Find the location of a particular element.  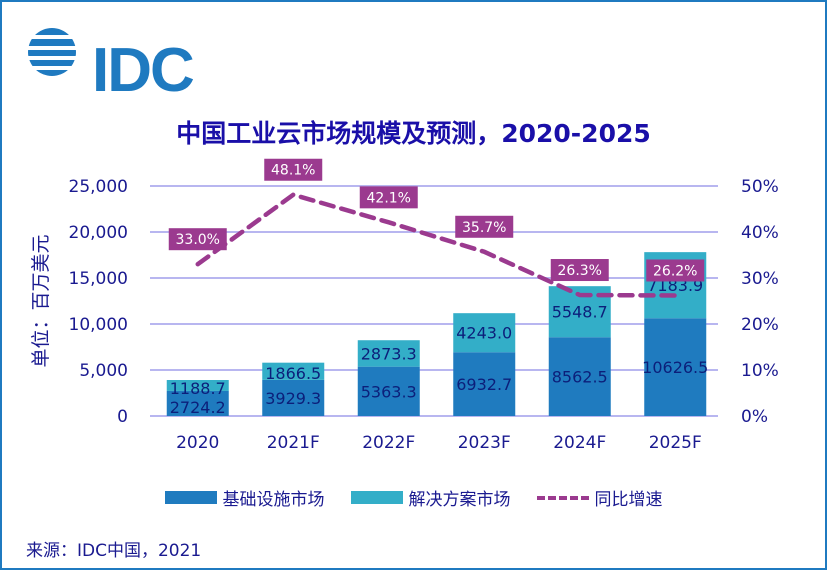

data-label-infrastructure: 5363.3 is located at coordinates (389, 391).